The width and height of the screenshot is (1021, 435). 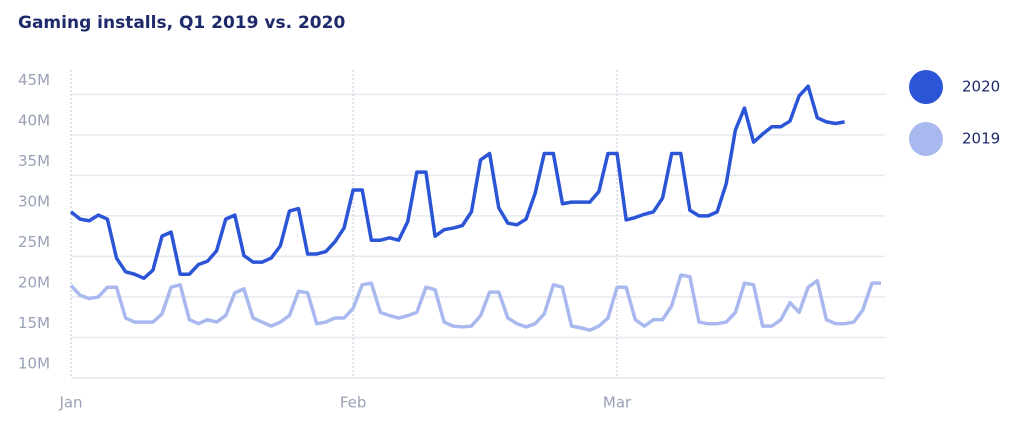 I want to click on x-tick-label: Jan, so click(x=70, y=403).